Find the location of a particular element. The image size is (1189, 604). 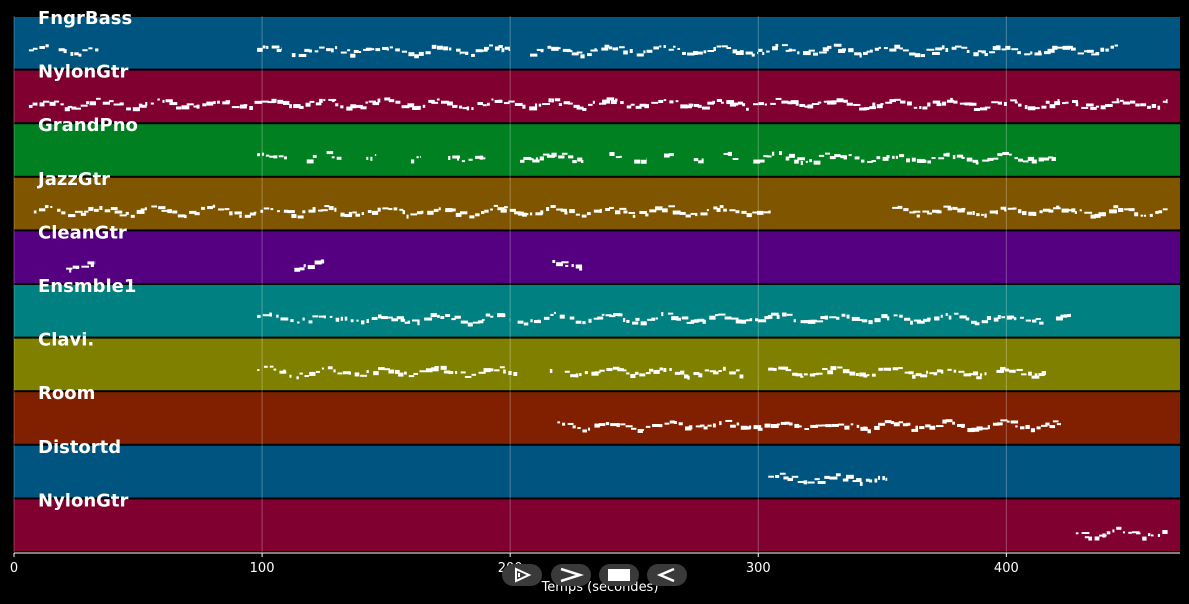

back-button is located at coordinates (667, 575).